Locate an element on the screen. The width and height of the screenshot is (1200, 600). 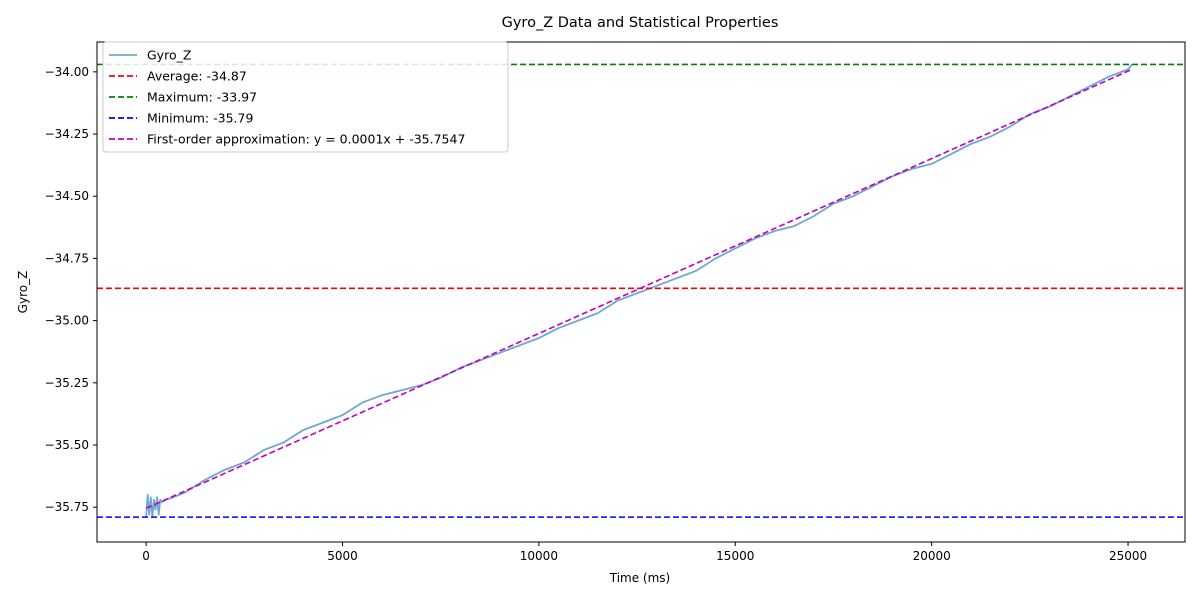
x-tick-label: 20000 is located at coordinates (932, 556).